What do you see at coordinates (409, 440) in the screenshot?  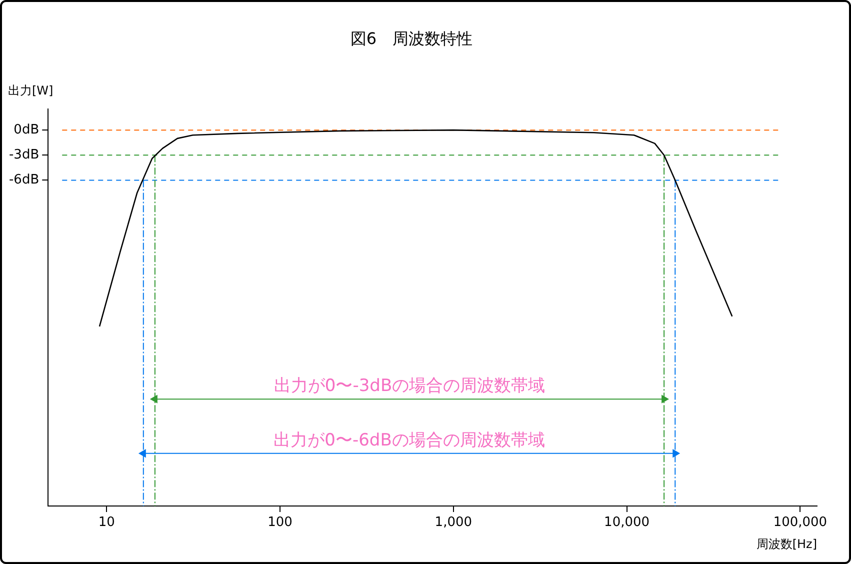 I see `annotation: 出力が0〜-6dBの場合の周波数帯域` at bounding box center [409, 440].